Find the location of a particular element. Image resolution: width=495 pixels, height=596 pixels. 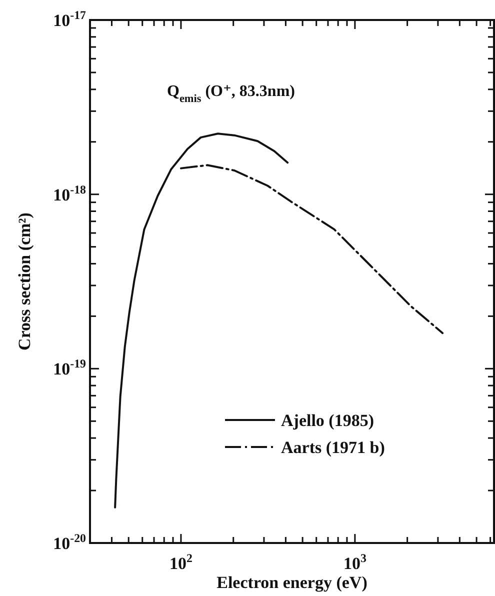

y-tick-label: 10$^{-17}$ is located at coordinates (69, 19).